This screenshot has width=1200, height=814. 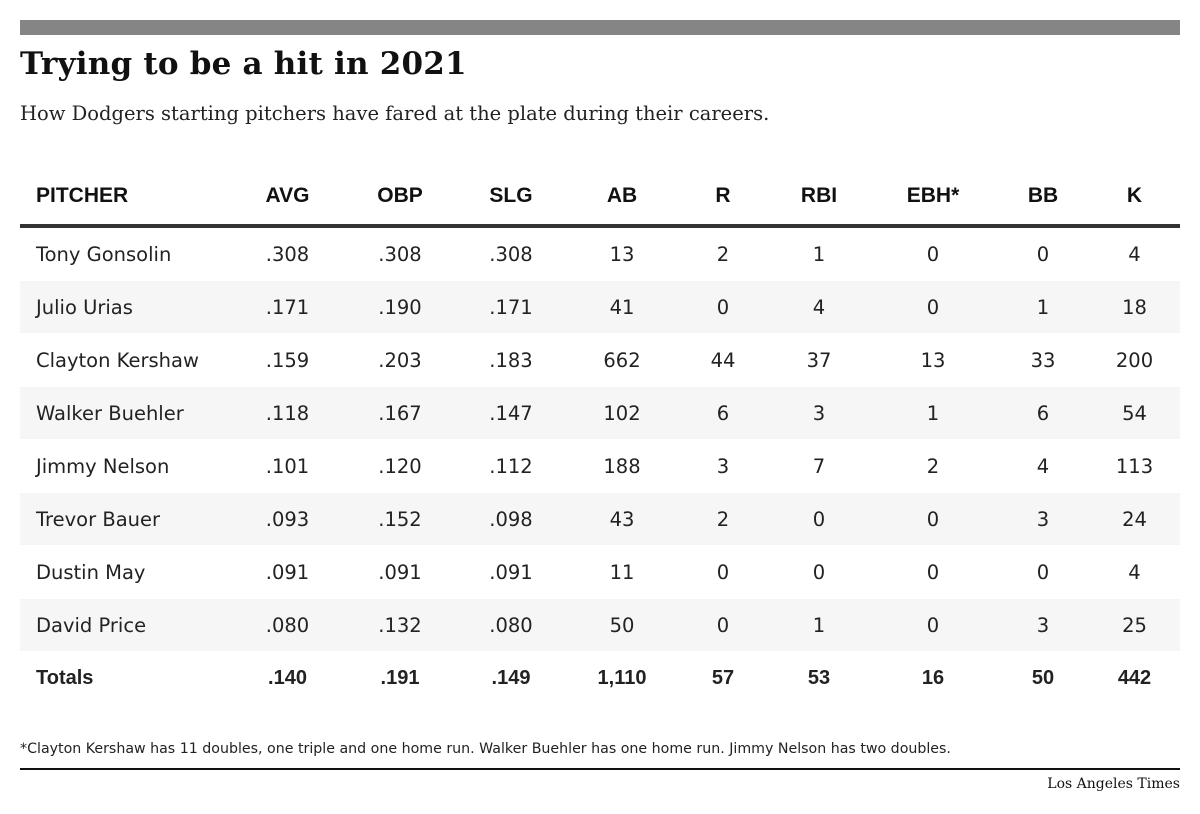 I want to click on stat-cell-obp: .203, so click(x=400, y=360).